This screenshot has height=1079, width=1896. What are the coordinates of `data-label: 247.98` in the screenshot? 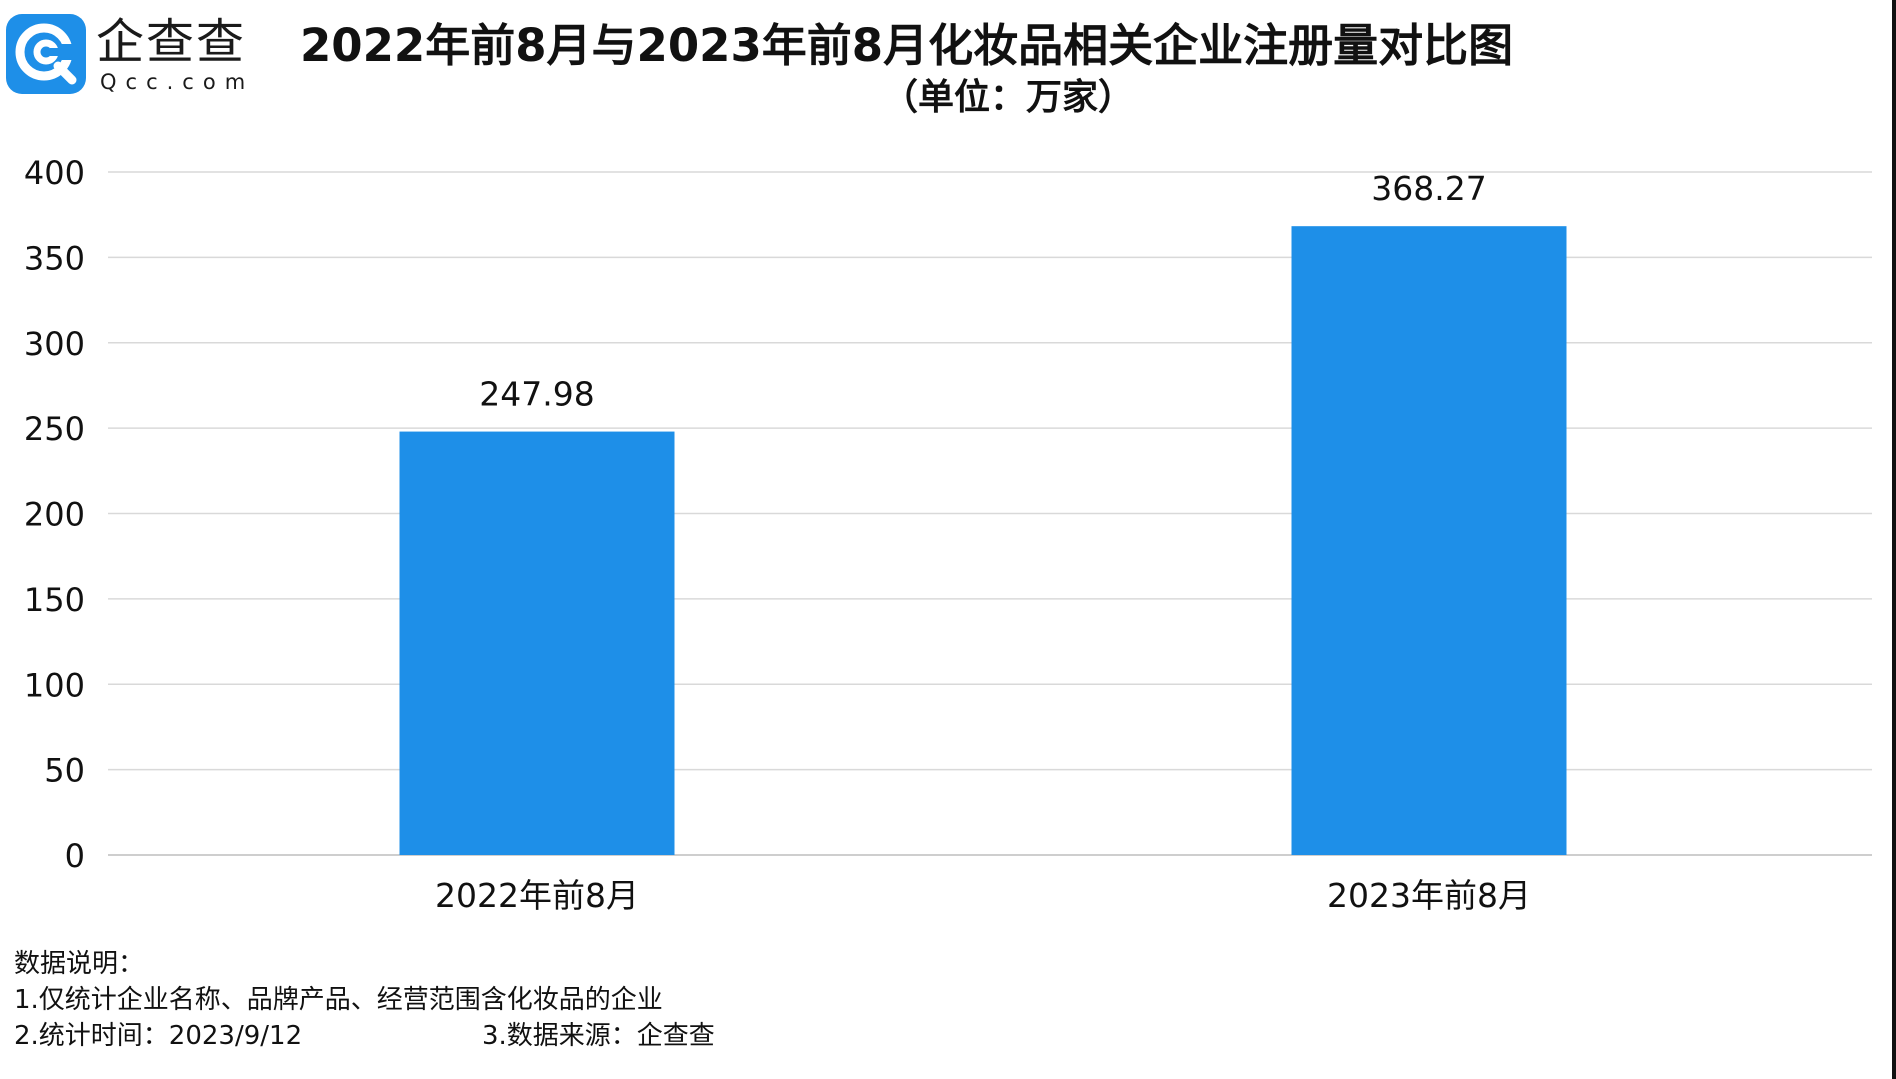 It's located at (536, 394).